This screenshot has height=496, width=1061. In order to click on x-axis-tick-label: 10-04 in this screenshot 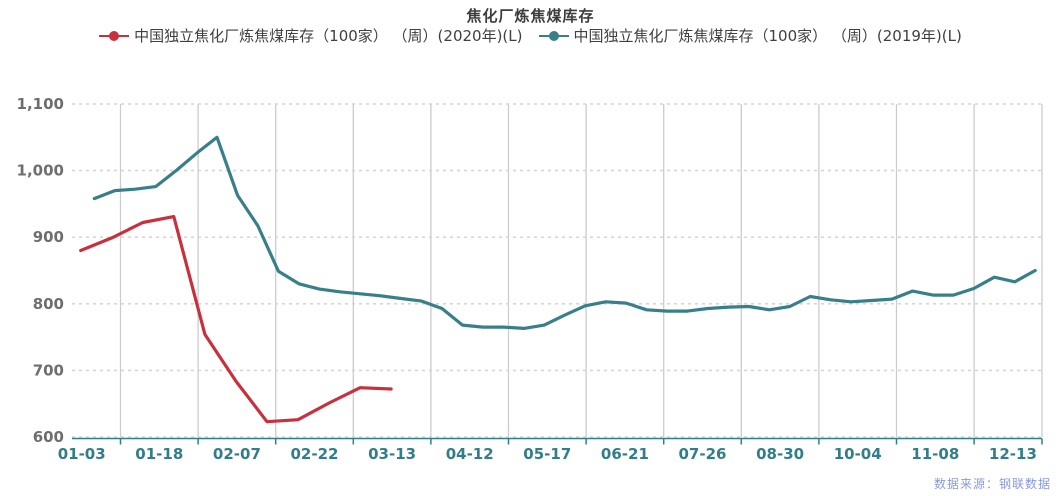, I will do `click(858, 454)`.